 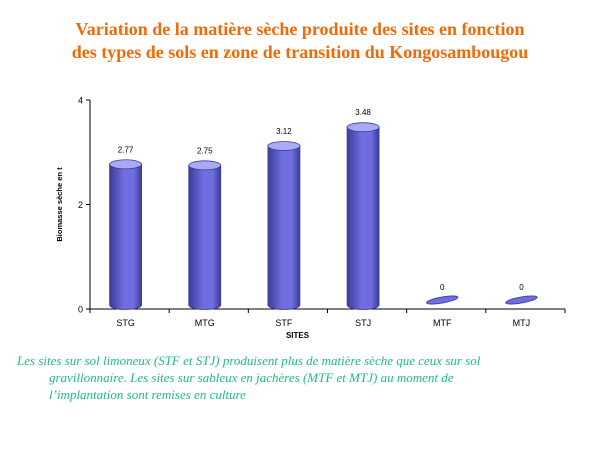 What do you see at coordinates (298, 335) in the screenshot?
I see `x-axis-title: SITES` at bounding box center [298, 335].